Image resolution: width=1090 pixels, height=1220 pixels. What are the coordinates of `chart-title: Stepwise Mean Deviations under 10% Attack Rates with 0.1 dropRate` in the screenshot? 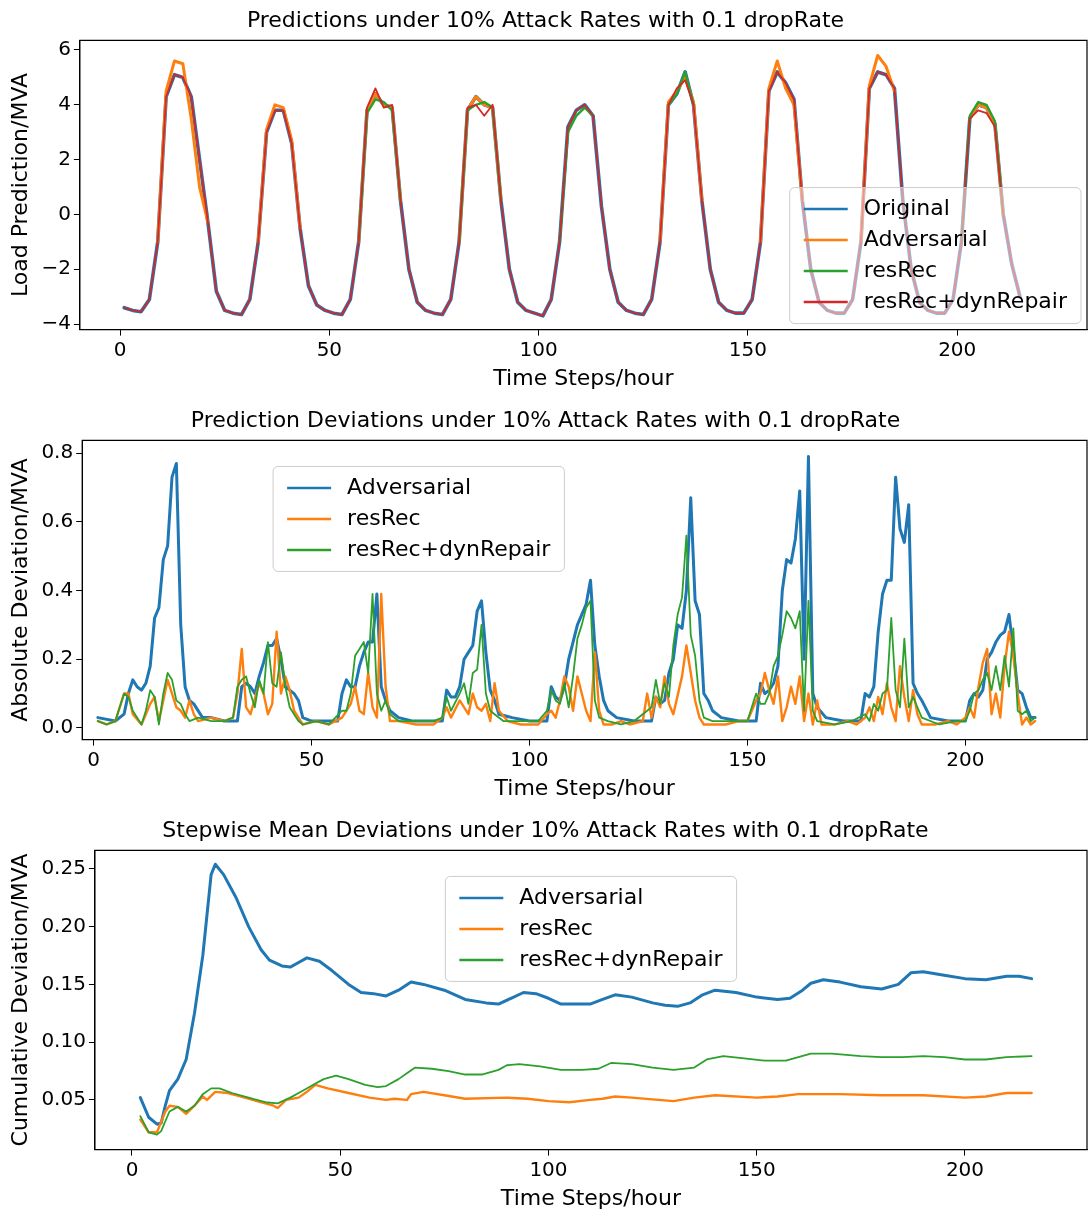 It's located at (545, 829).